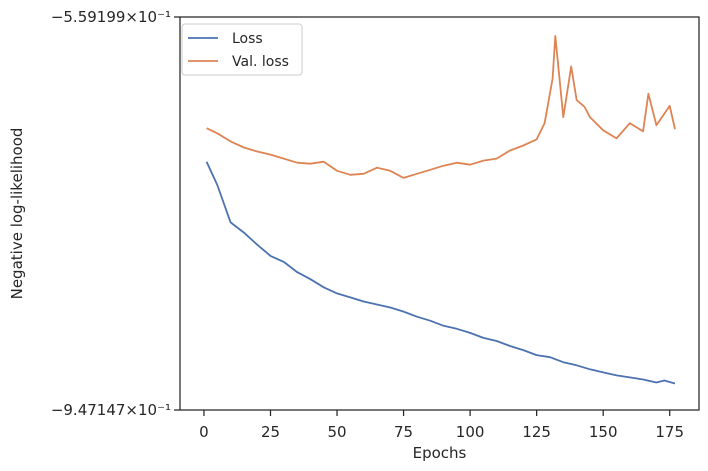  What do you see at coordinates (336, 432) in the screenshot?
I see `x-tick-label: 50` at bounding box center [336, 432].